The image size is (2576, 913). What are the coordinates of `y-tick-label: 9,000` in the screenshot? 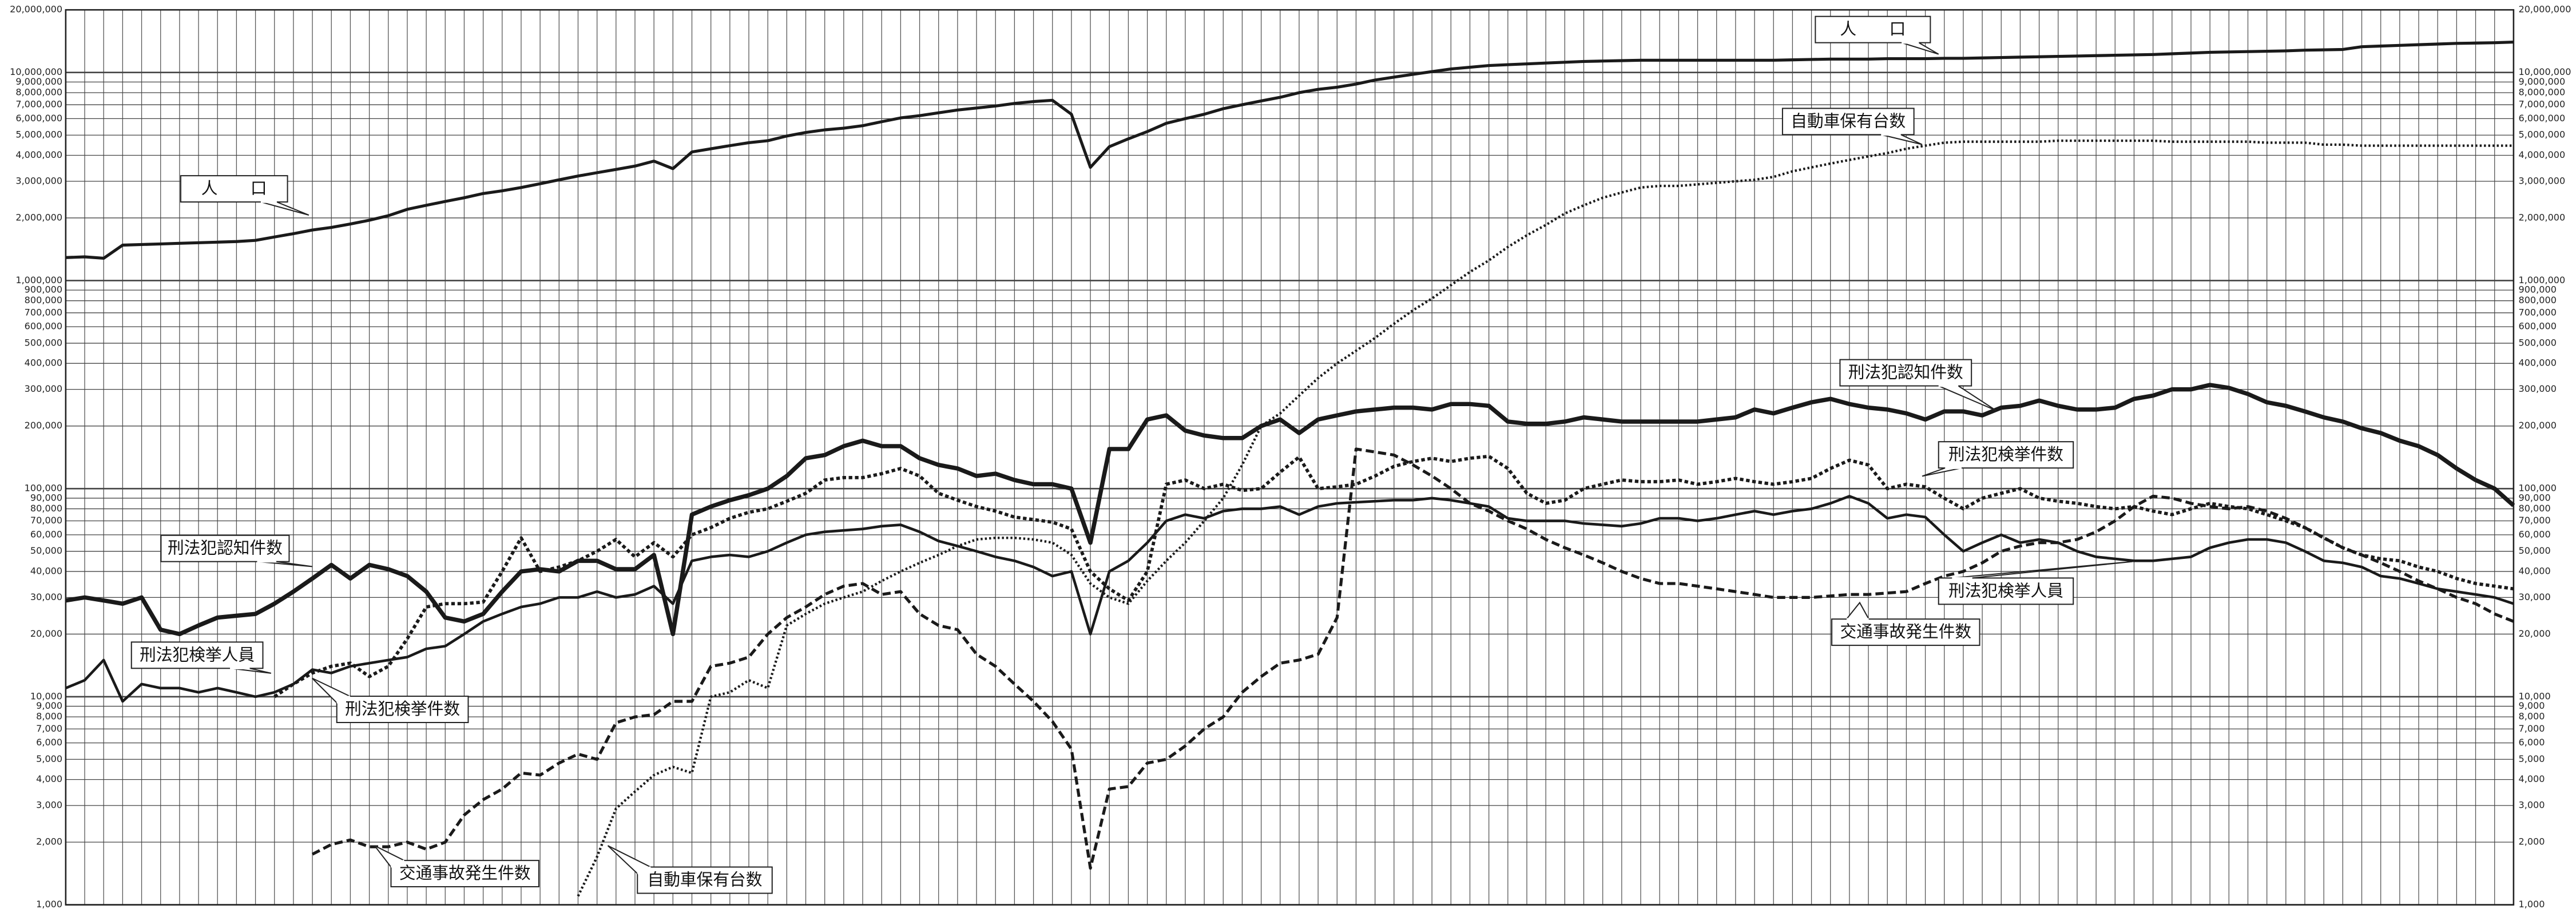 It's located at (49, 705).